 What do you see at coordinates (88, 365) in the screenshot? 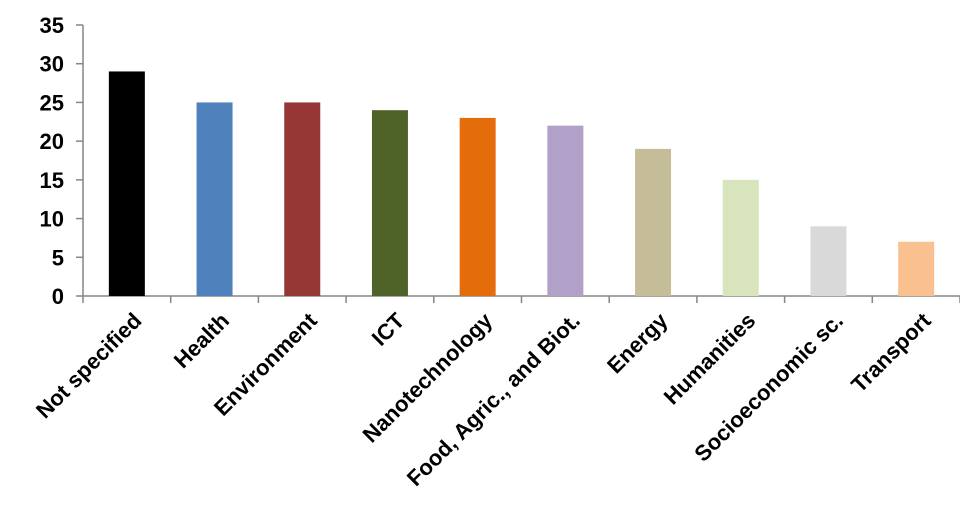
I see `x-category-label: Not specified` at bounding box center [88, 365].